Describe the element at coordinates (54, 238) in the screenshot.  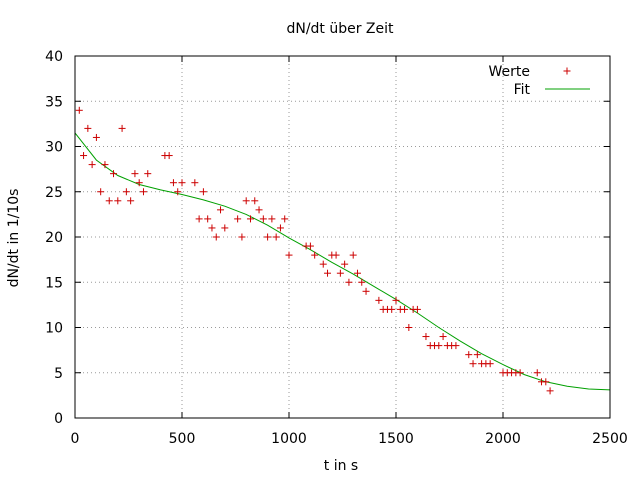
I see `y-tick-label: 20` at that location.